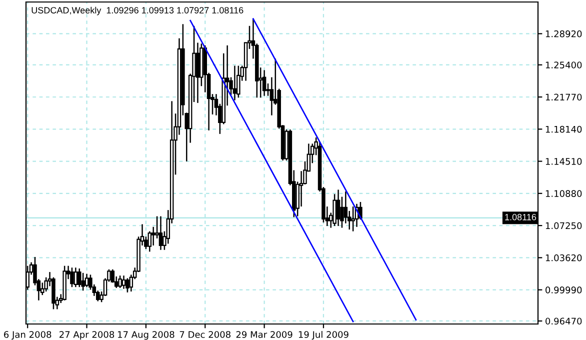 The height and width of the screenshot is (340, 586). I want to click on y-tick-label: 1.10880, so click(564, 193).